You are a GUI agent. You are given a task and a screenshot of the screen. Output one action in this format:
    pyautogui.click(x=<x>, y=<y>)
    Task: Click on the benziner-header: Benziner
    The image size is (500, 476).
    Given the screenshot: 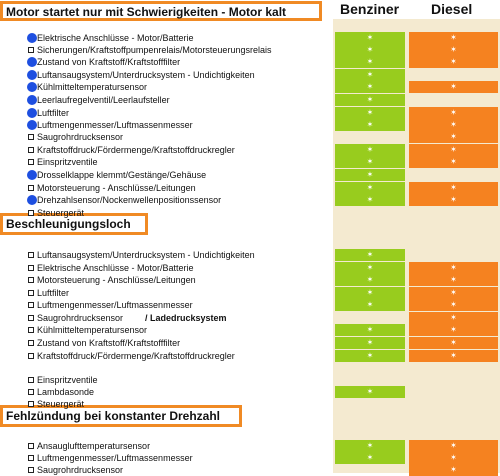 What is the action you would take?
    pyautogui.click(x=370, y=9)
    